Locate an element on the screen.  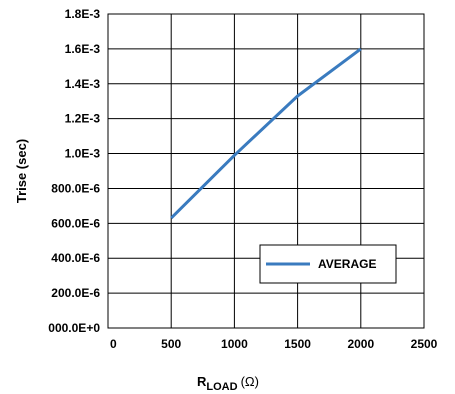
x-tick-label: 0 is located at coordinates (113, 344).